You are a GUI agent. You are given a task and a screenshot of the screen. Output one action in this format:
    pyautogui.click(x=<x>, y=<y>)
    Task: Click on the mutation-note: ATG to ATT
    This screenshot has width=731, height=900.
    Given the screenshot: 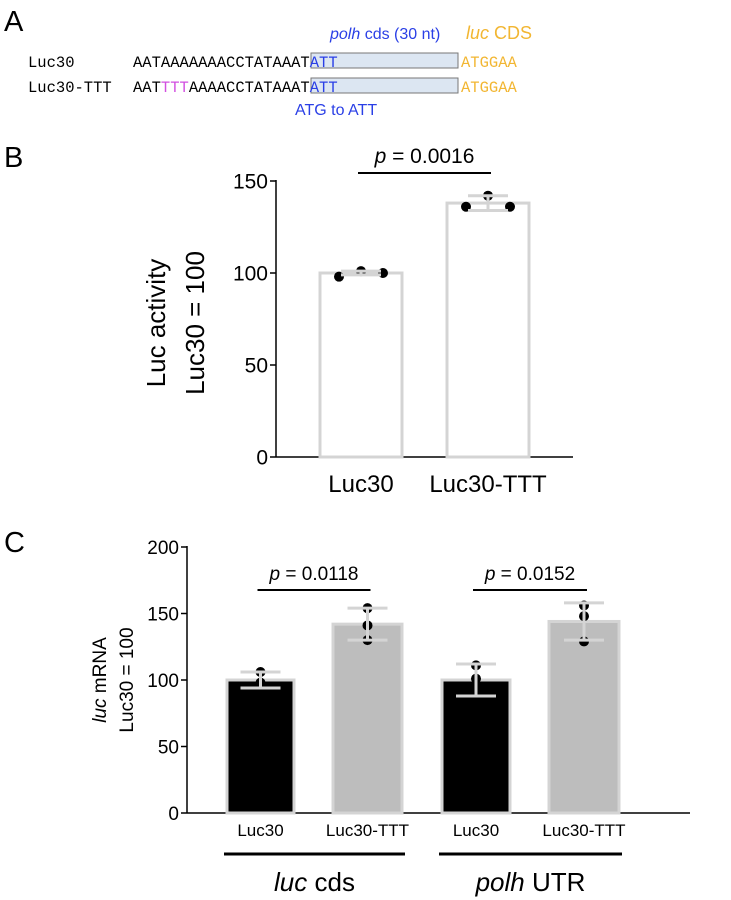 What is the action you would take?
    pyautogui.click(x=336, y=110)
    